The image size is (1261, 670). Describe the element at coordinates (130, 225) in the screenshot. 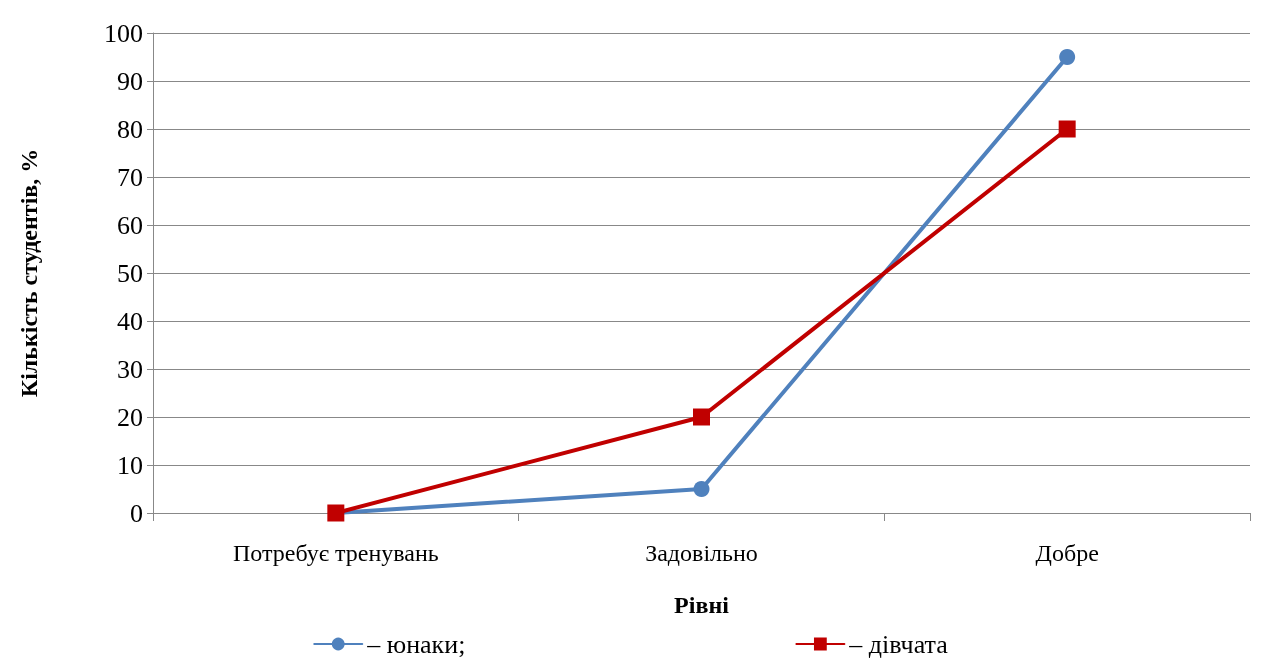

I see `y-tick-label: 60` at that location.